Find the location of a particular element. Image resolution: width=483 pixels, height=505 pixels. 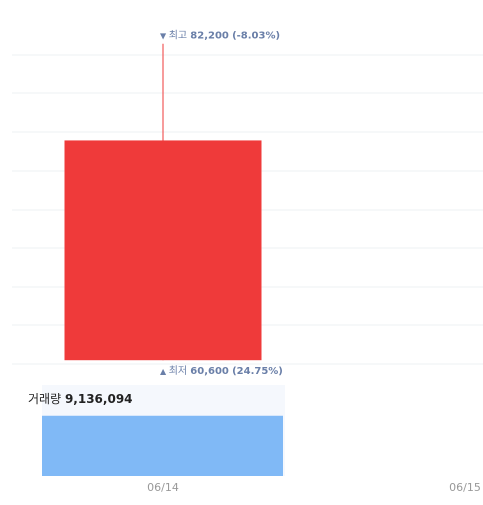

arrow-icon: ▼ is located at coordinates (164, 35).